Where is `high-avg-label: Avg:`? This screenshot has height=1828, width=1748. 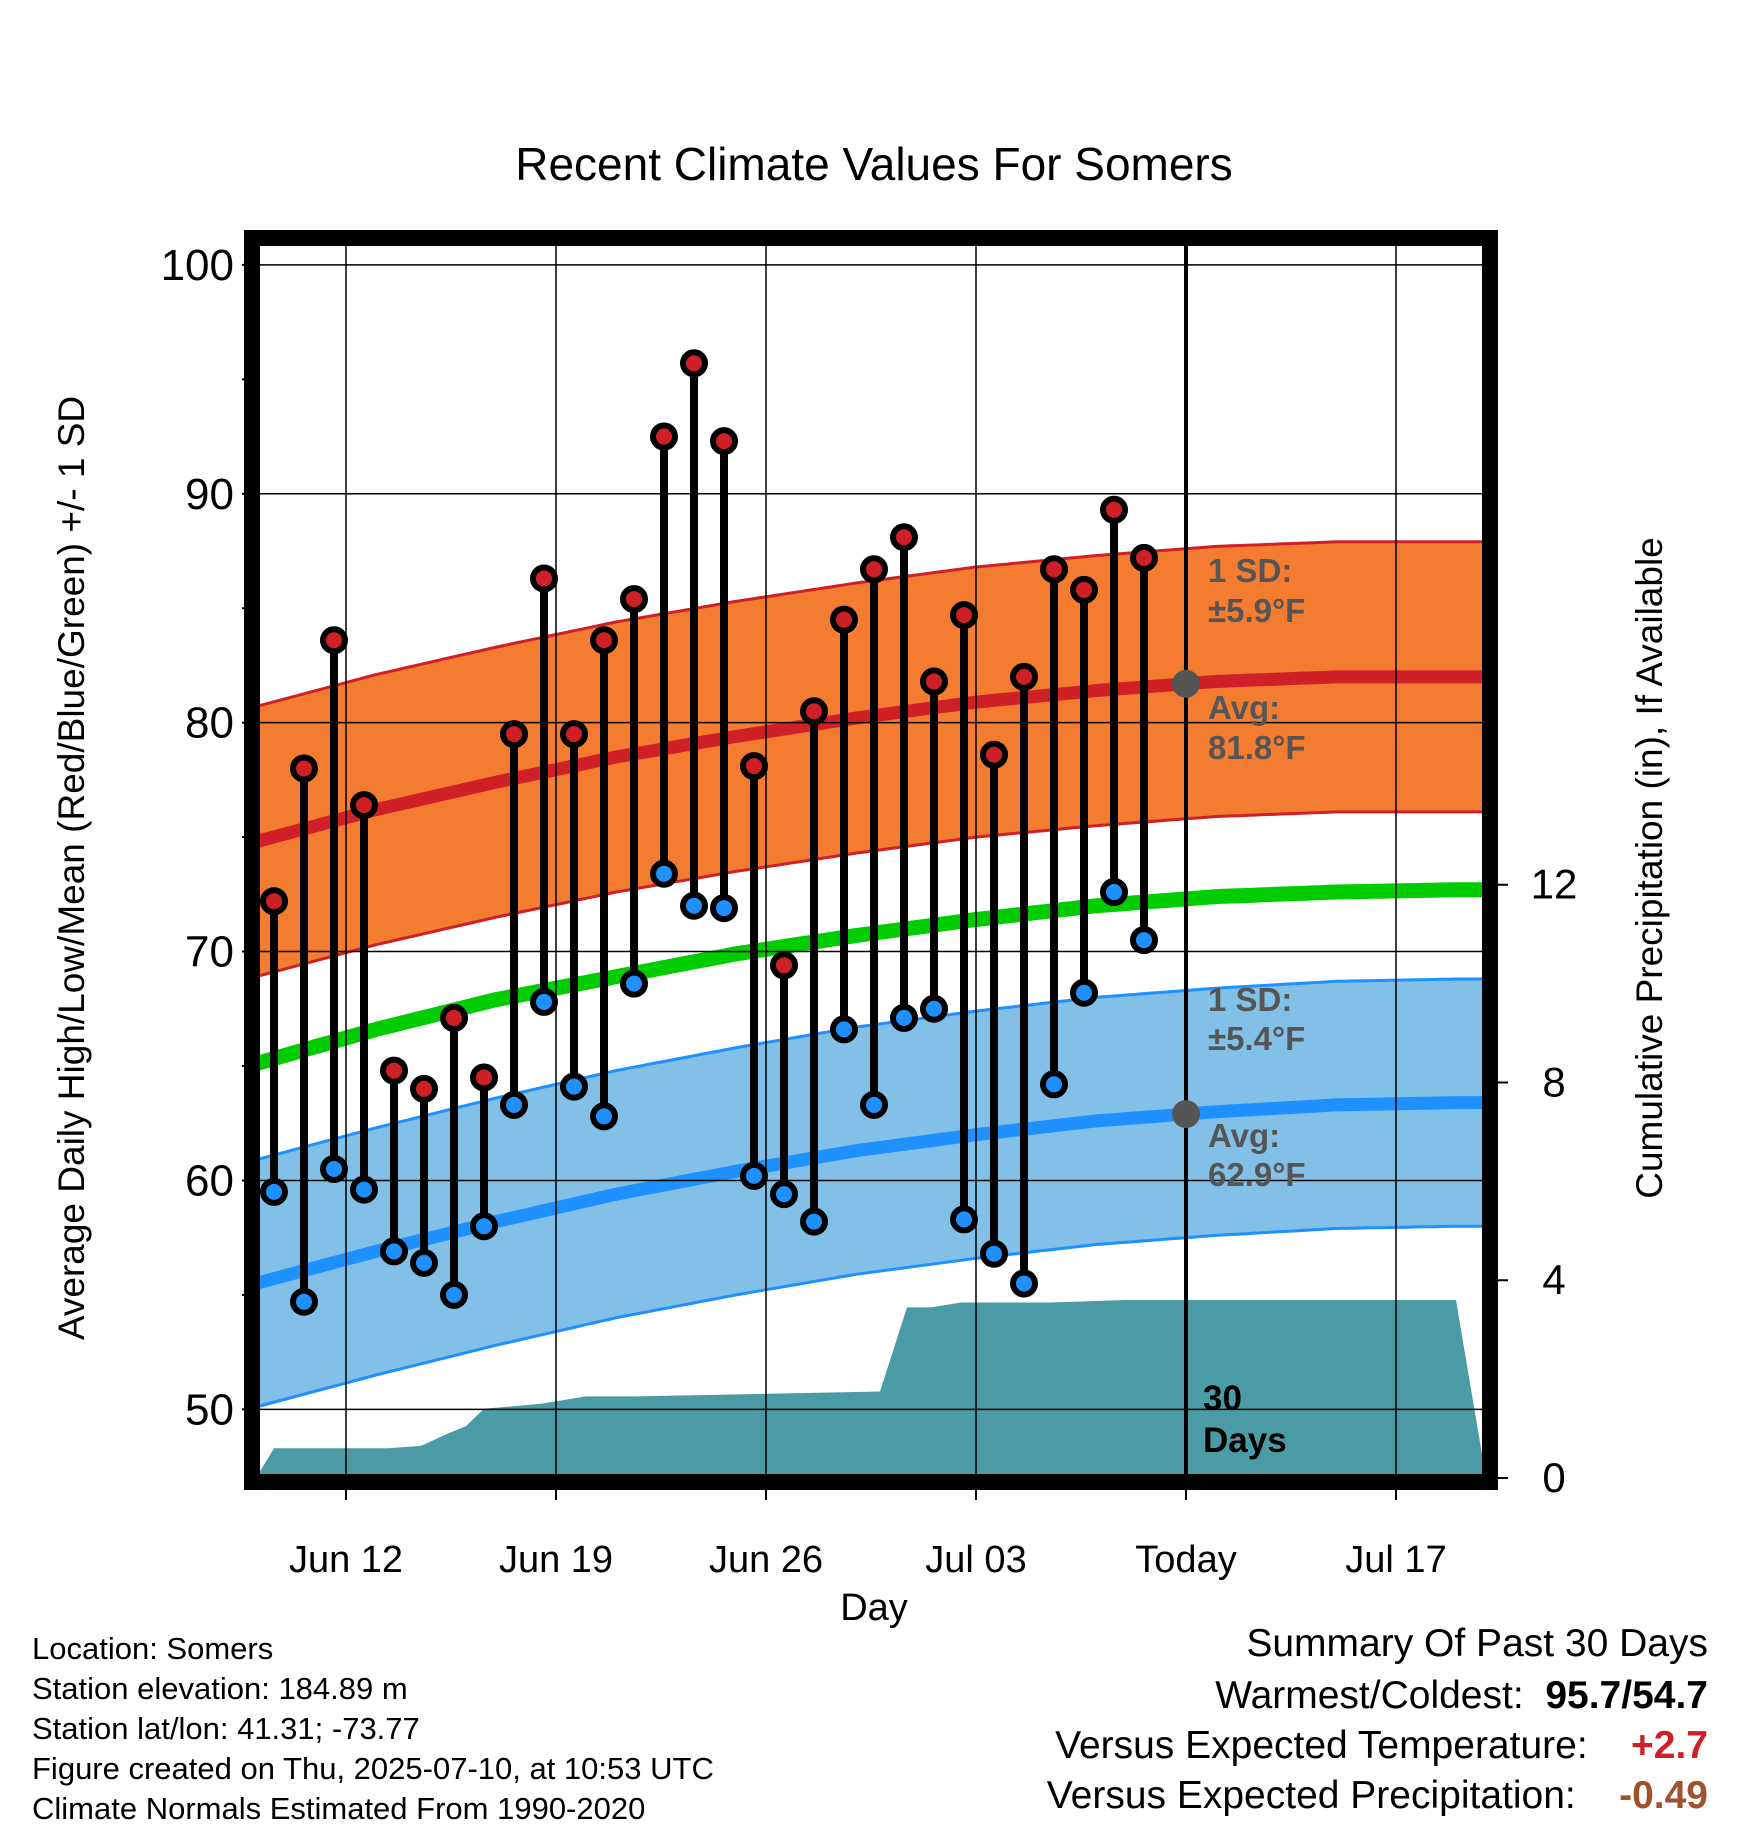 high-avg-label: Avg: is located at coordinates (1244, 707).